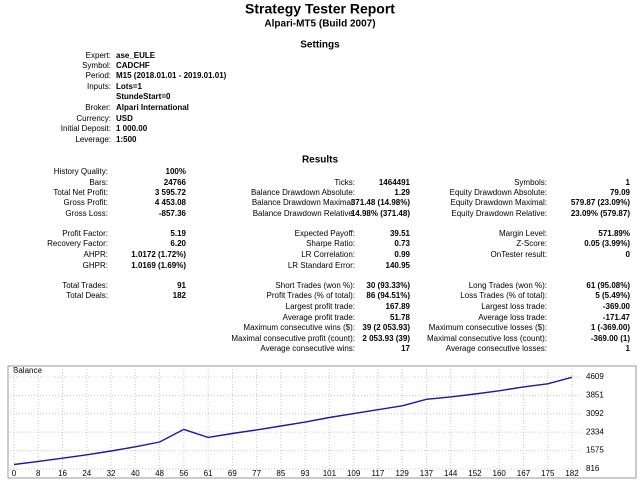 The image size is (640, 480). I want to click on report-title: Strategy Tester Report, so click(320, 9).